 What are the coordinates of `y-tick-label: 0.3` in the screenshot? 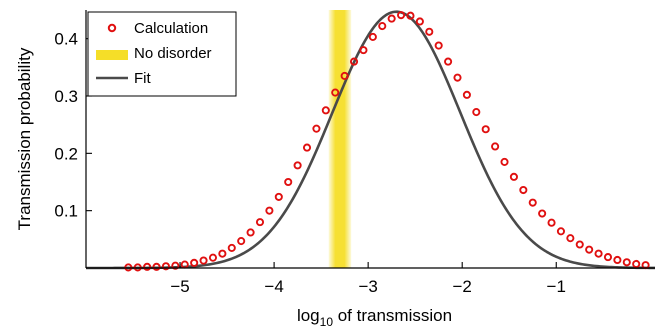 It's located at (66, 96).